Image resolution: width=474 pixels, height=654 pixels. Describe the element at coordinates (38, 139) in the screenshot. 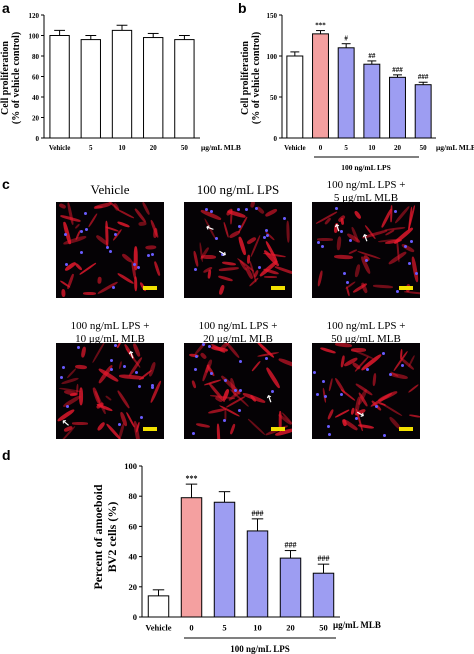

I see `panel-a-y-tick-label: 0` at that location.